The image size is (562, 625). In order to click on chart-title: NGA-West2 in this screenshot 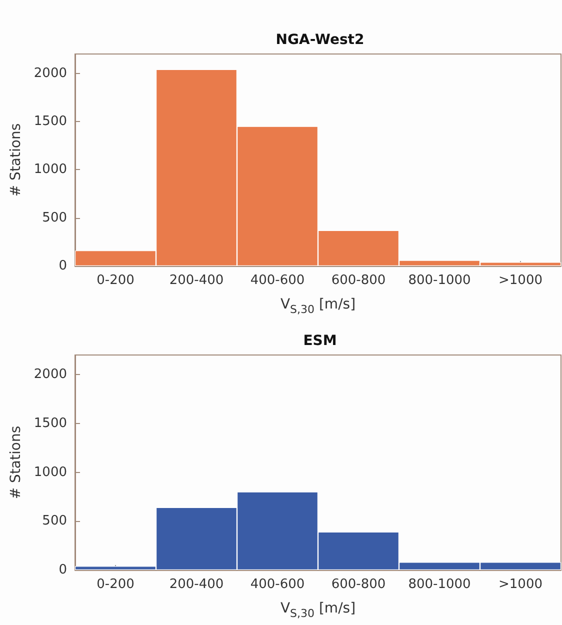, I will do `click(320, 40)`.